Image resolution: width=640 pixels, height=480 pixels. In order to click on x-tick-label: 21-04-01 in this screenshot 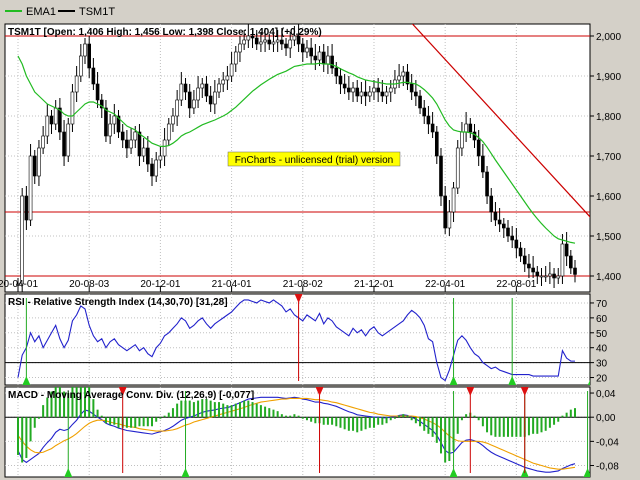, I will do `click(232, 284)`.